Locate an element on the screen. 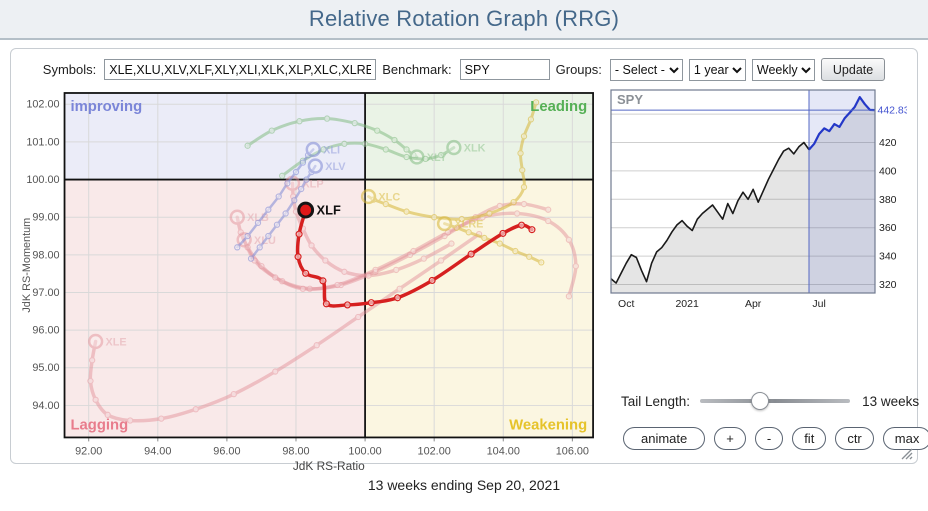 The image size is (928, 511). update-button: Update is located at coordinates (853, 69).